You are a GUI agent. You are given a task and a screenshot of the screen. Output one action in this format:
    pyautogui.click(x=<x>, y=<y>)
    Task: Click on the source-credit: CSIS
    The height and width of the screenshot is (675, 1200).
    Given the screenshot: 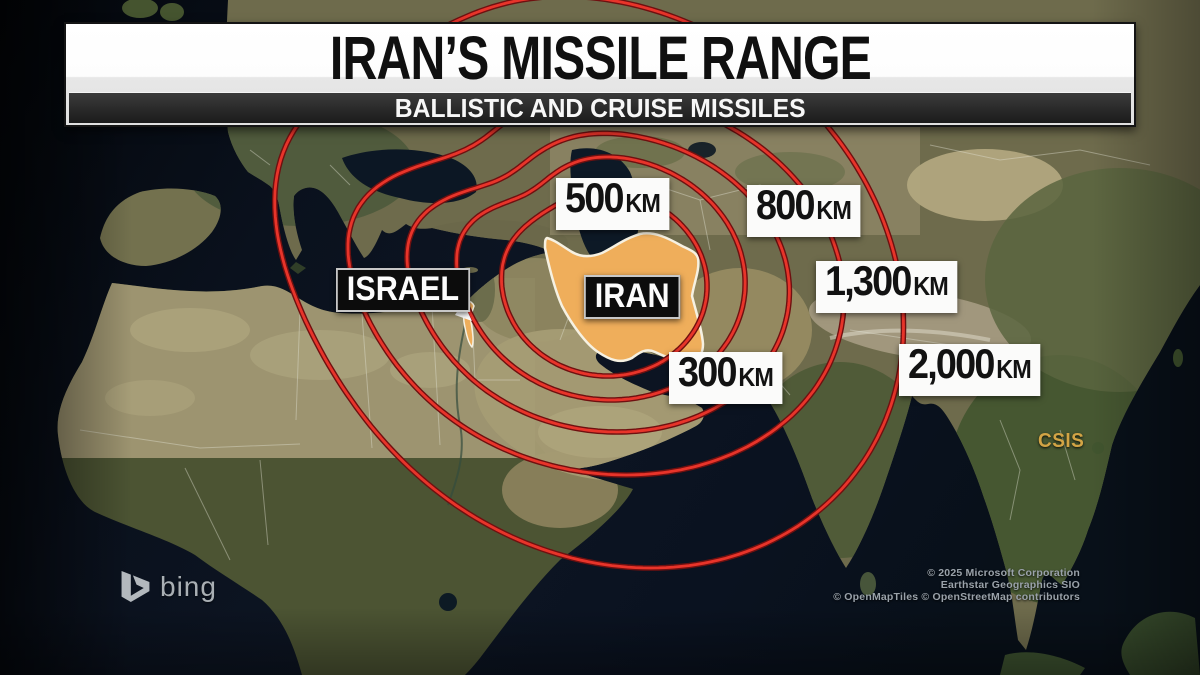 What is the action you would take?
    pyautogui.click(x=1061, y=441)
    